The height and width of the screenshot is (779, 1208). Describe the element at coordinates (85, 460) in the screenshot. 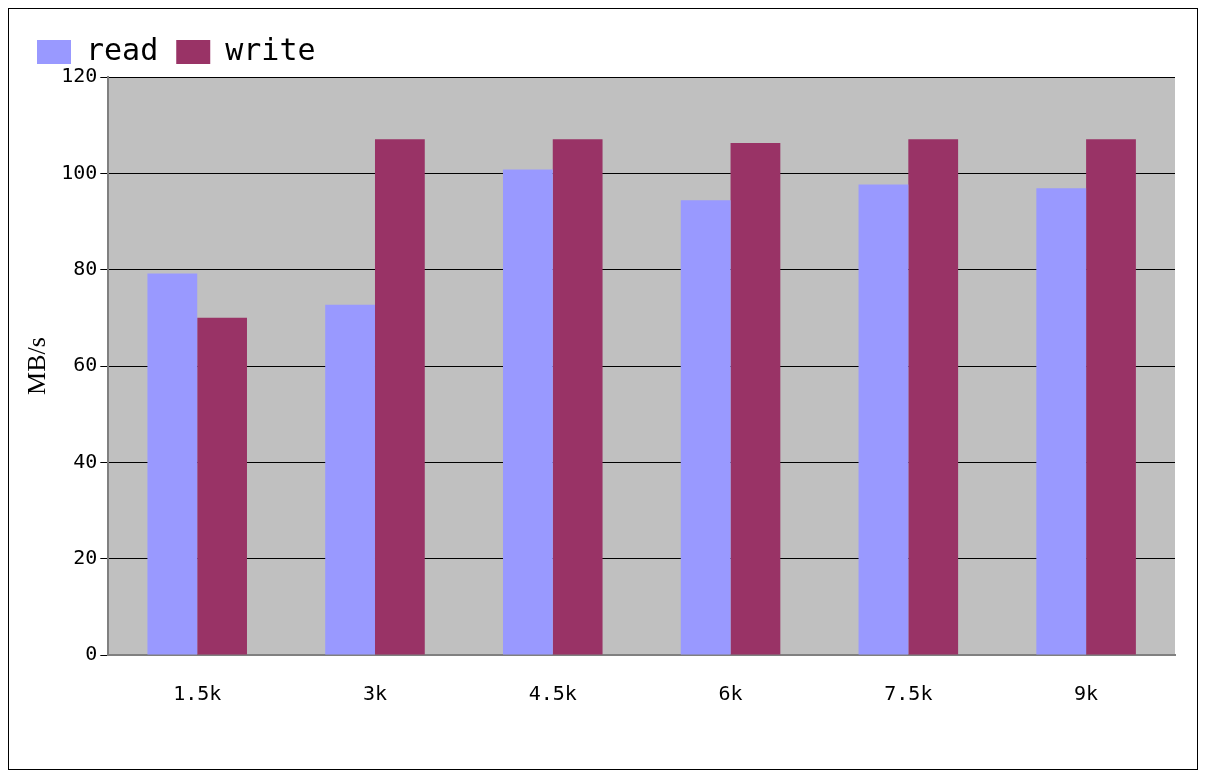

I see `y-tick-label: 40` at that location.